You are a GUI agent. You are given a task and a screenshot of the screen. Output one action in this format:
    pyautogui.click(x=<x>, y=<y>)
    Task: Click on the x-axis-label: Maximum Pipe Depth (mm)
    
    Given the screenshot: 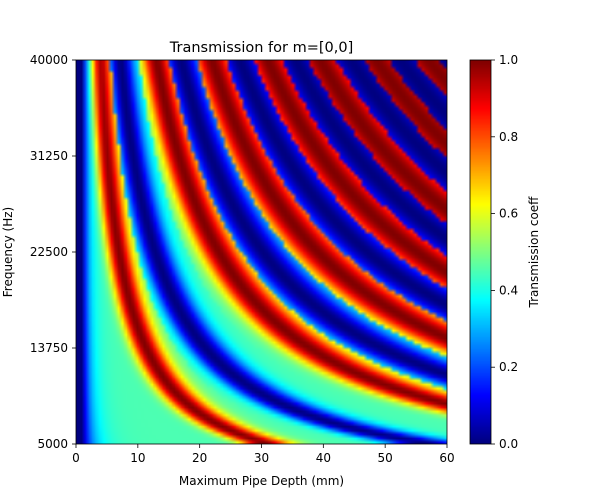 What is the action you would take?
    pyautogui.click(x=261, y=481)
    